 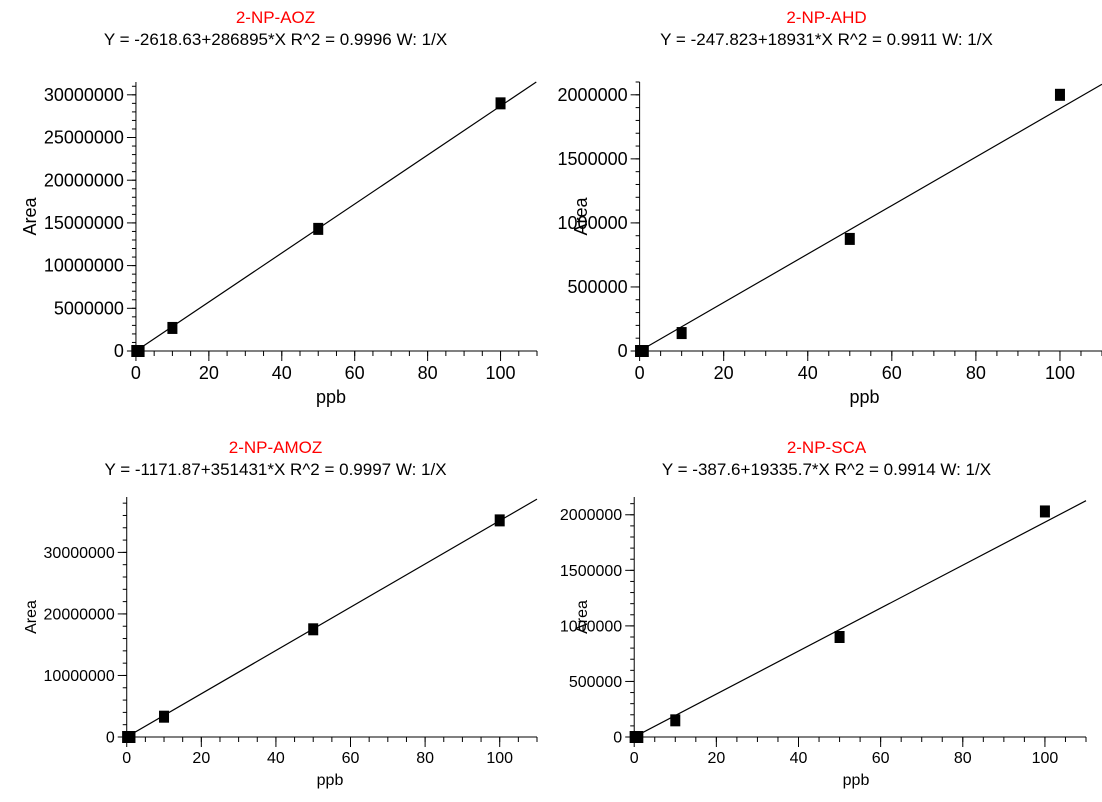 What do you see at coordinates (826, 447) in the screenshot?
I see `chart-title: 2-NP-SCA` at bounding box center [826, 447].